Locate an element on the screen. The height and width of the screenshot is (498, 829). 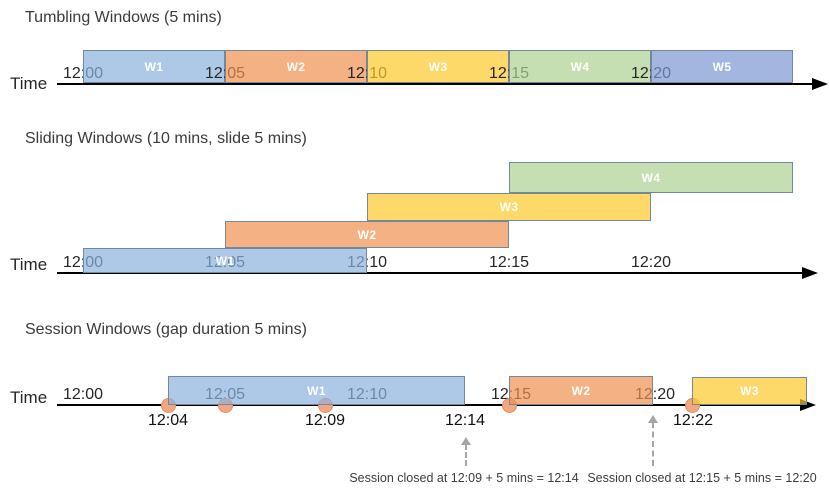
below-axis-label: 12:04 is located at coordinates (168, 420).